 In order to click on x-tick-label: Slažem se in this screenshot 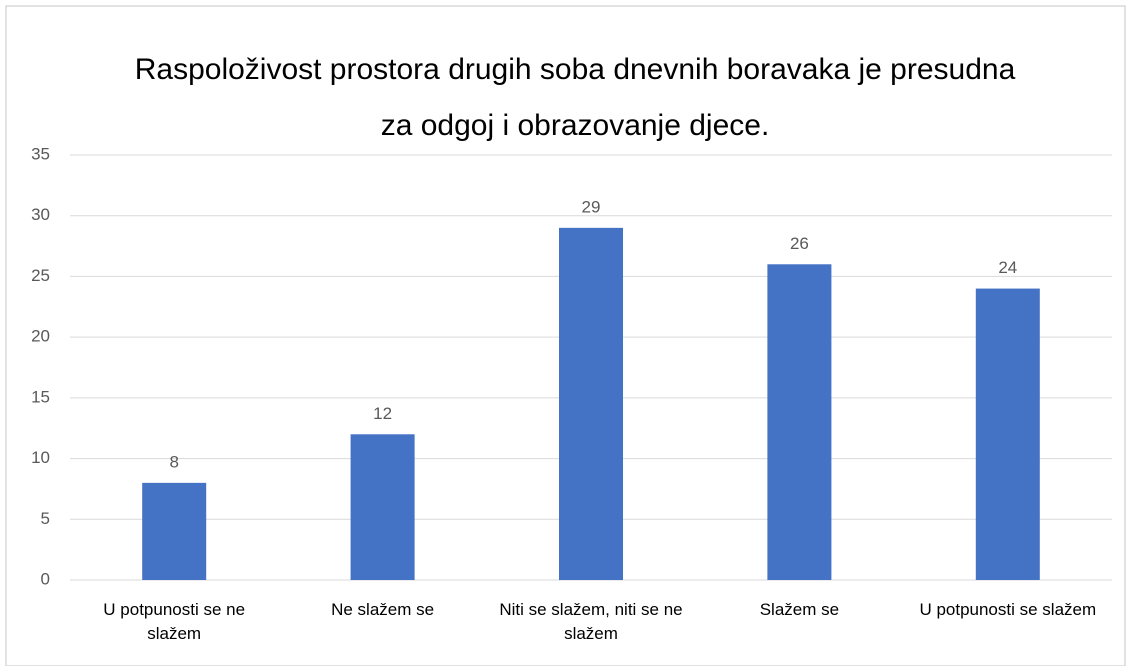, I will do `click(799, 609)`.